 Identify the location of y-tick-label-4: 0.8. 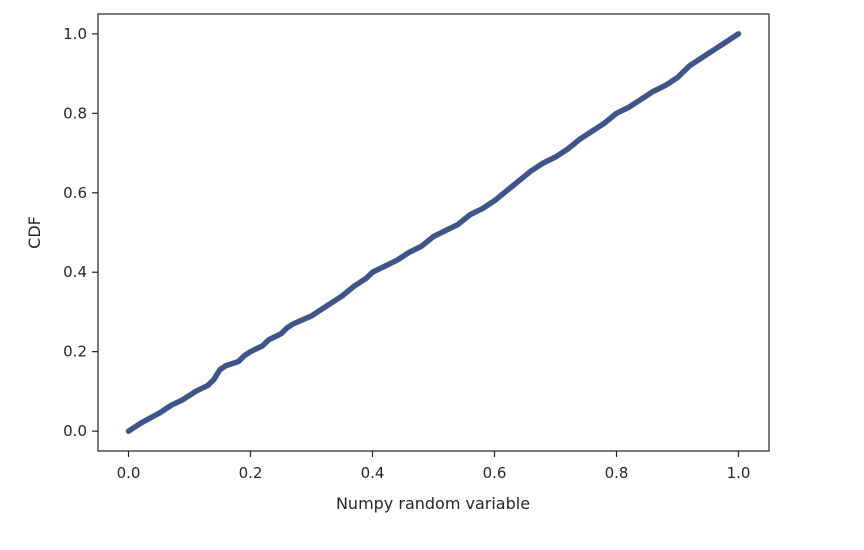
(75, 113).